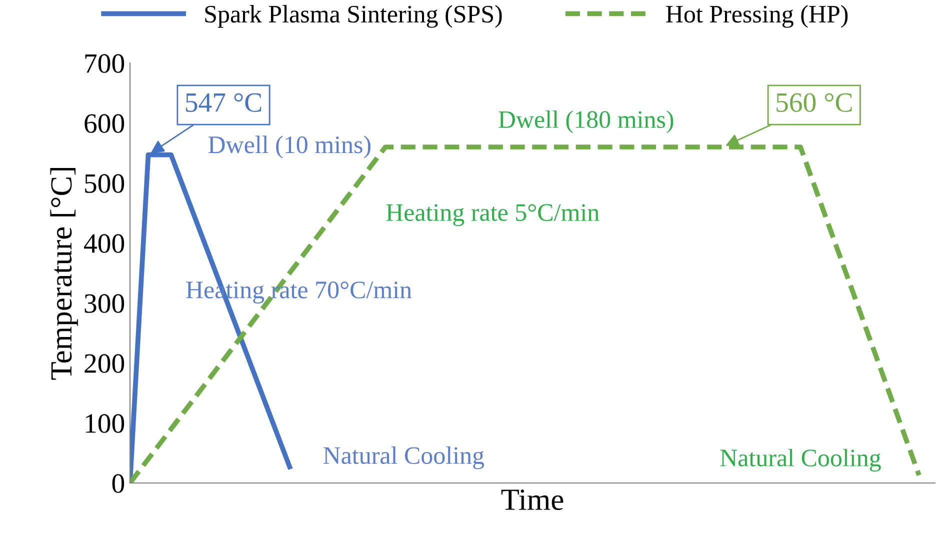 The height and width of the screenshot is (540, 938). Describe the element at coordinates (224, 102) in the screenshot. I see `annotation: 547 °C` at that location.